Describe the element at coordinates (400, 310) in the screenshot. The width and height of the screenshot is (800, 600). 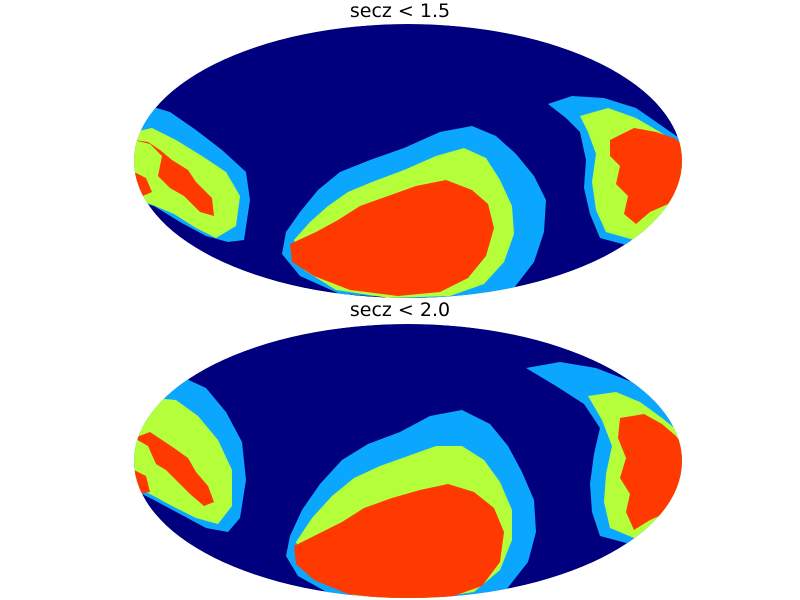
I see `map-title-bottom: secz < 2.0` at that location.